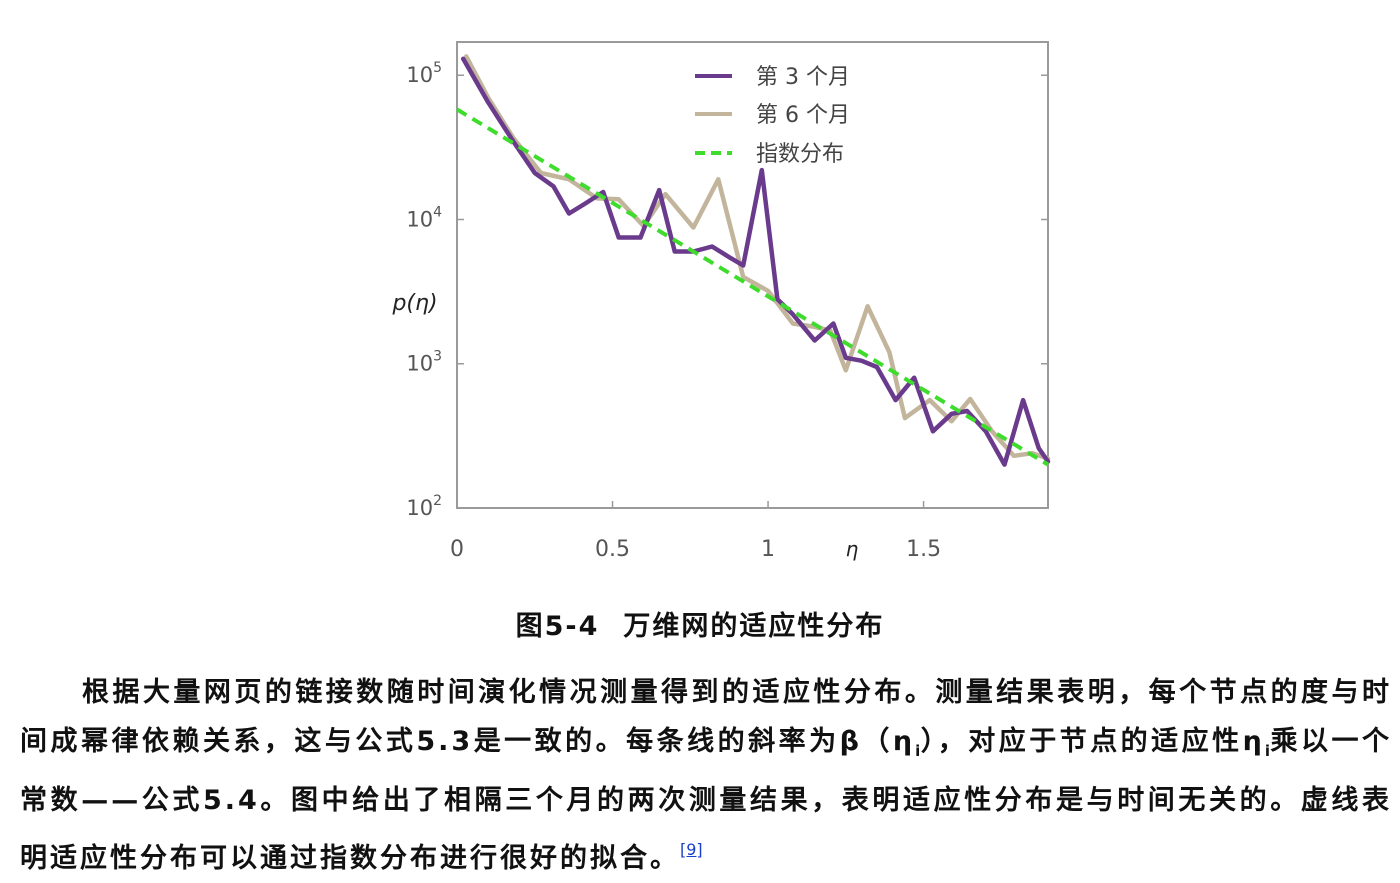 This screenshot has height=883, width=1400. What do you see at coordinates (695, 531) in the screenshot?
I see `x-axis-ticks: 0 0.5 1 1.5` at bounding box center [695, 531].